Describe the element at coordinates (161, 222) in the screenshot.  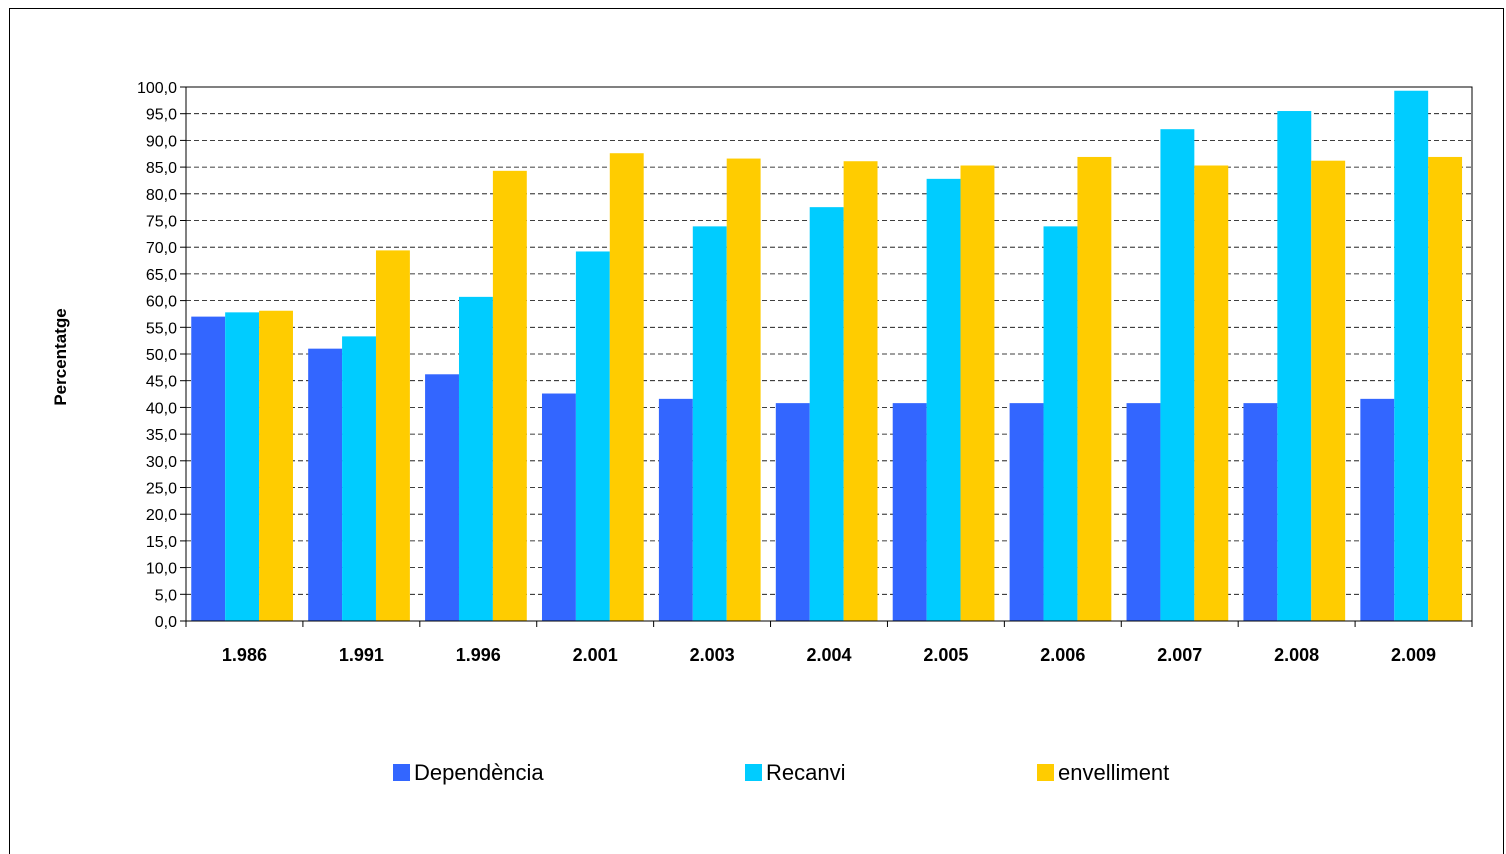
I see `y-tick-label: 75,0` at that location.